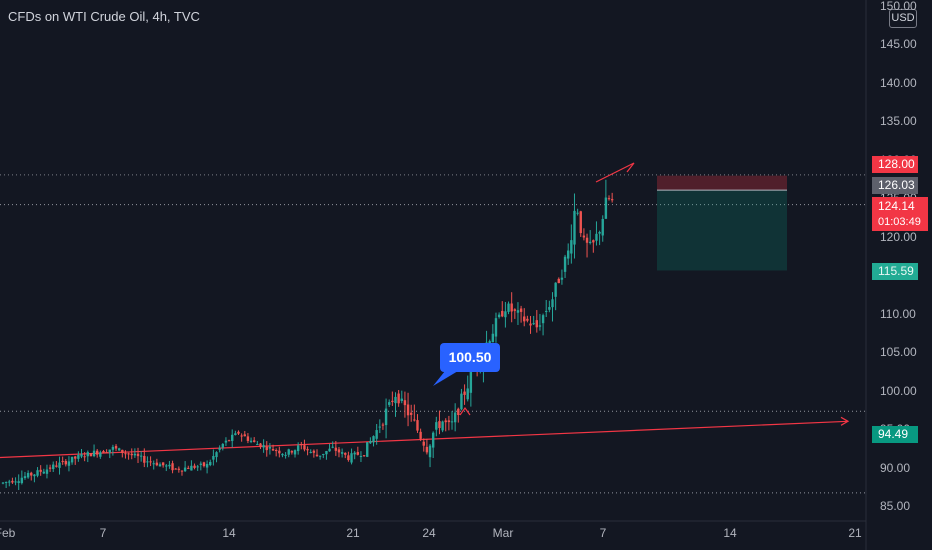 The width and height of the screenshot is (932, 550). Describe the element at coordinates (103, 533) in the screenshot. I see `time-tick: 7` at that location.